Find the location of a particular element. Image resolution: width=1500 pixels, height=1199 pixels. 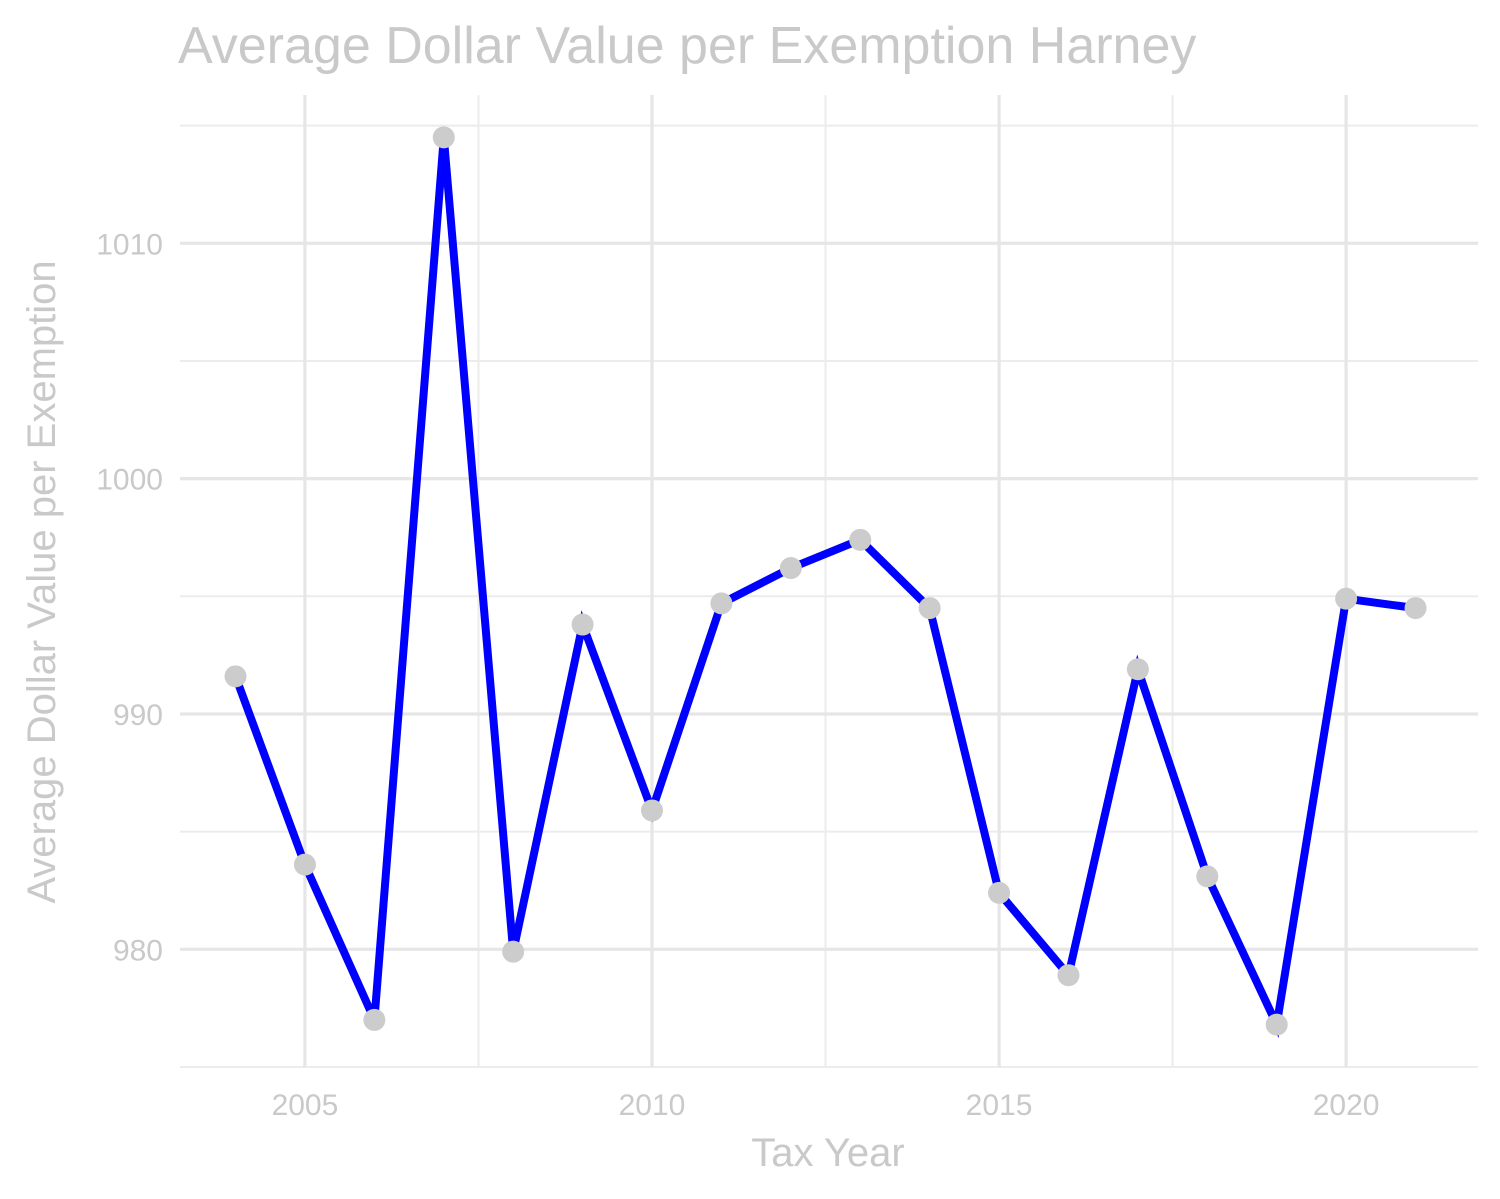

x-tick-label: 2005 is located at coordinates (305, 1105).